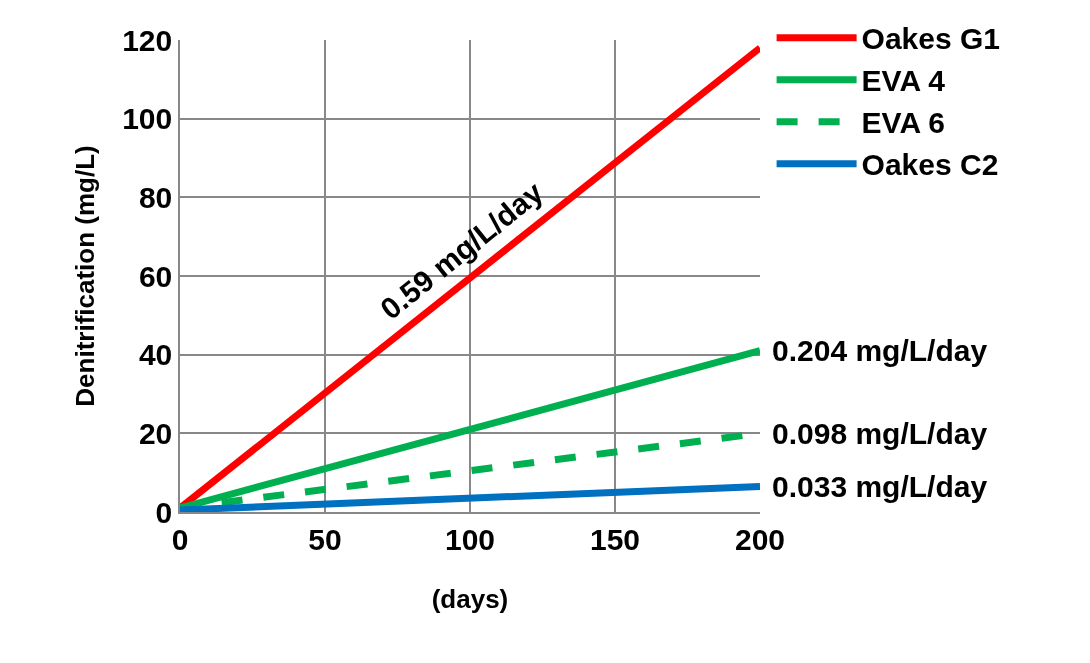  Describe the element at coordinates (930, 165) in the screenshot. I see `legend-label: Oakes C2` at that location.